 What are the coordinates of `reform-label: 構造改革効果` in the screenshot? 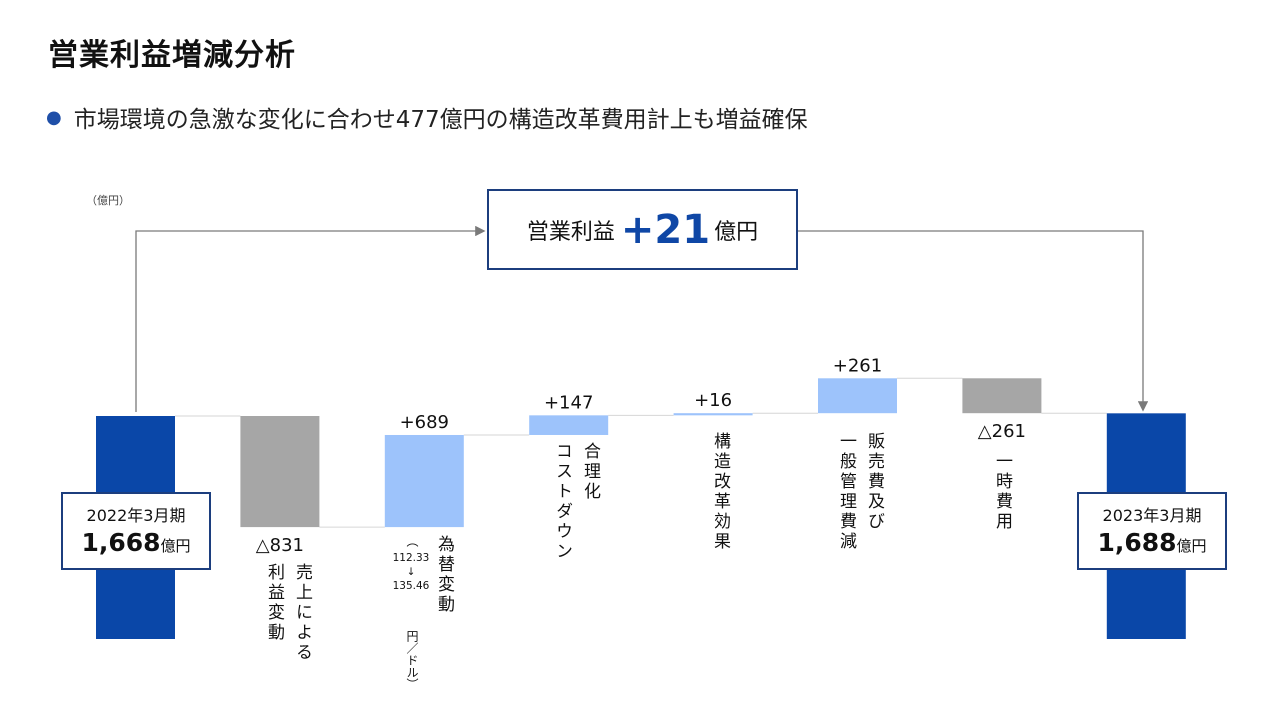 It's located at (720, 492).